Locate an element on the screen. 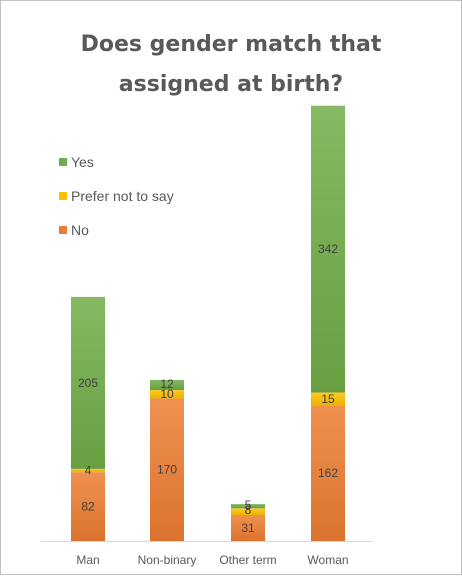  data-label-man-no: 82 is located at coordinates (88, 507).